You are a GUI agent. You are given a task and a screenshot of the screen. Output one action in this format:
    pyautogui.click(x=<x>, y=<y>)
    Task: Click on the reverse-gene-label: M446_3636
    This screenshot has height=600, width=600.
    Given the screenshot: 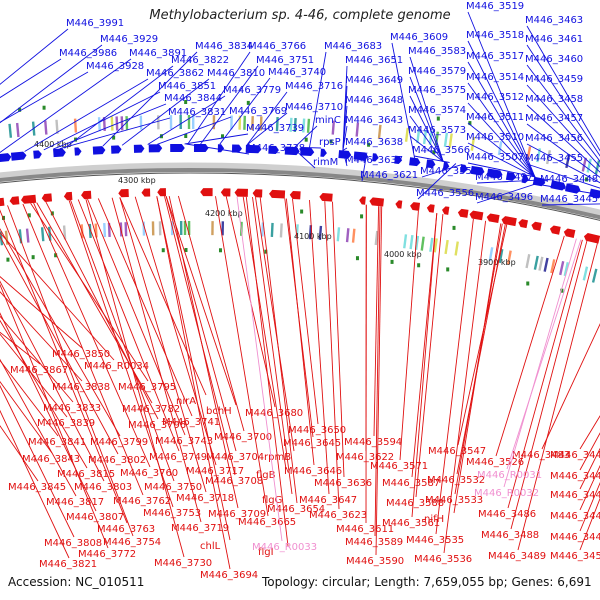 What is the action you would take?
    pyautogui.click(x=343, y=483)
    